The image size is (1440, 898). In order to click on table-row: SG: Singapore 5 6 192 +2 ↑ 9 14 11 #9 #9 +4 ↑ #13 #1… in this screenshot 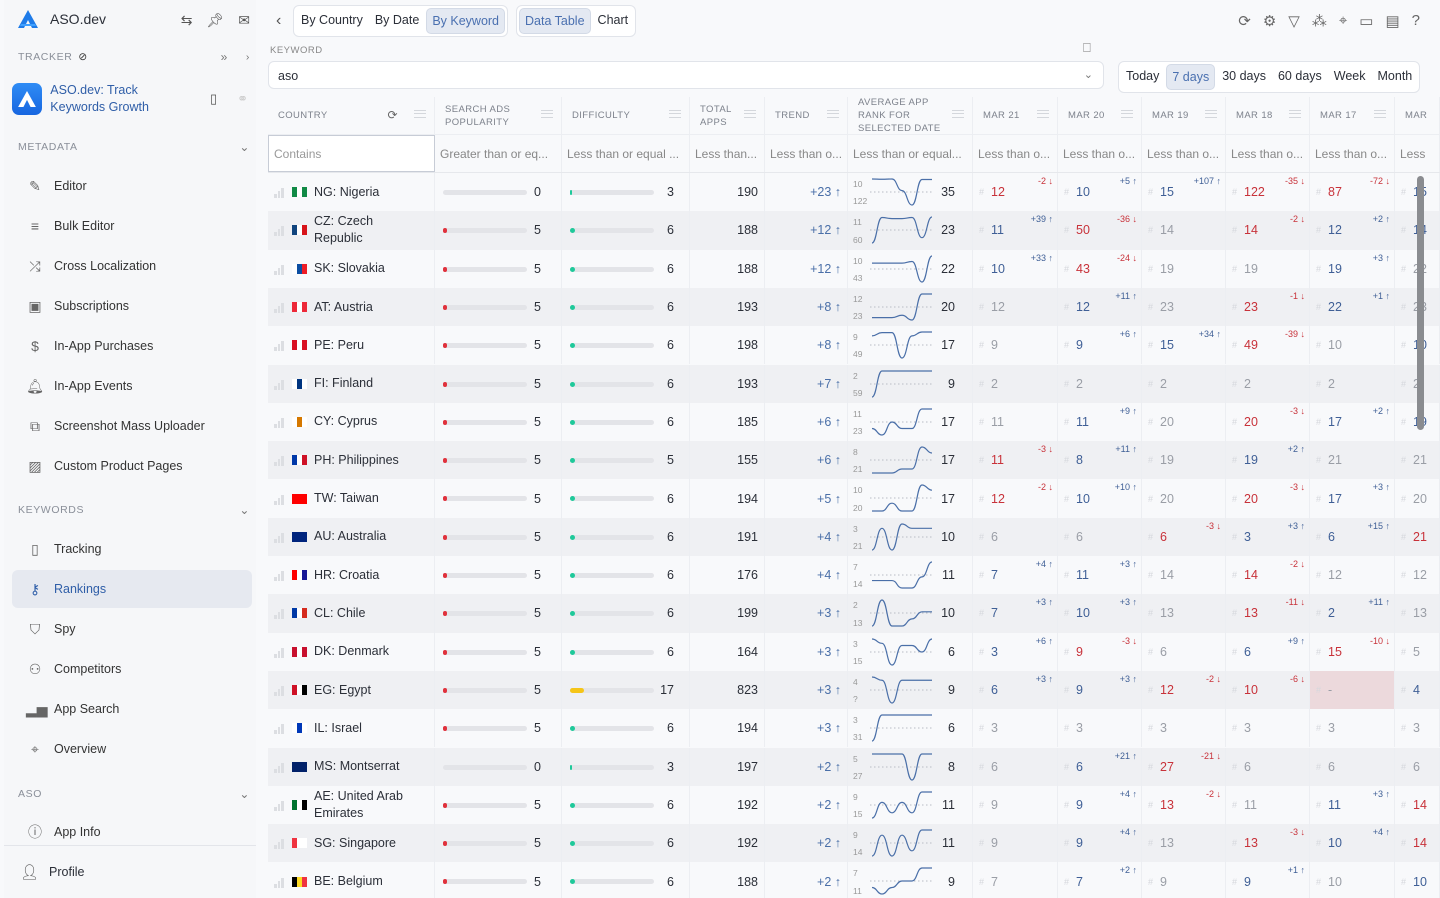, I will do `click(854, 843)`.